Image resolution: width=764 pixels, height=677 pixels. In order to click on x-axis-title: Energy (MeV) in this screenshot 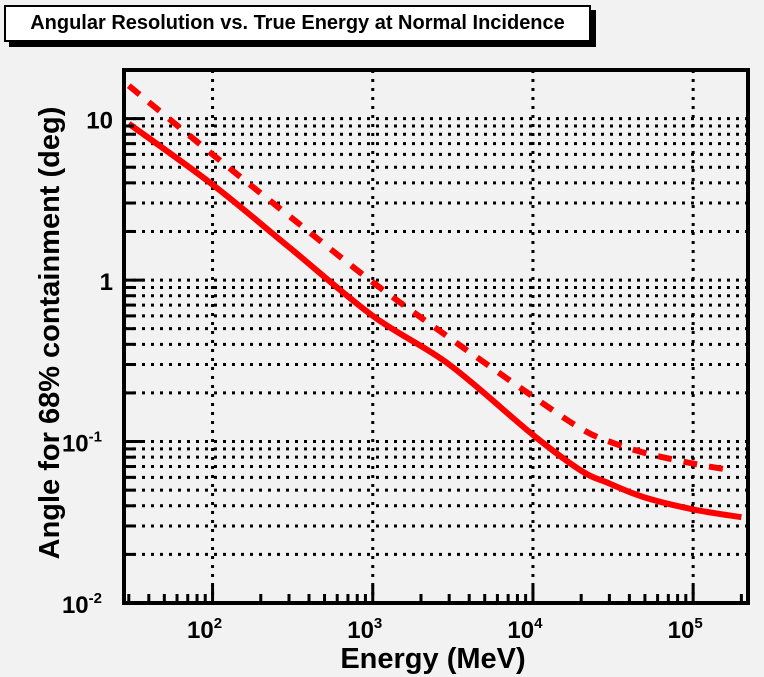, I will do `click(432, 659)`.